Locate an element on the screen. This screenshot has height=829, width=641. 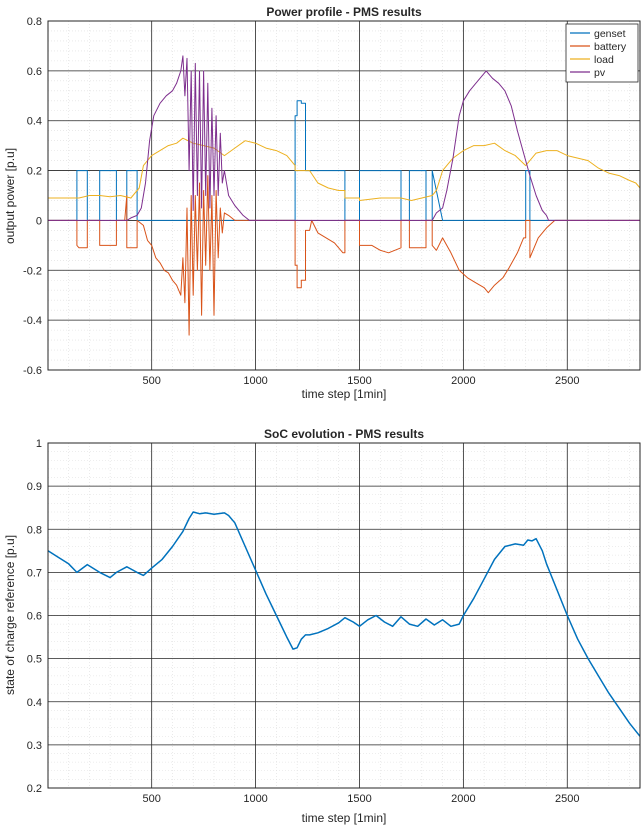
soc-y-tick-label: 0.2 is located at coordinates (34, 789).